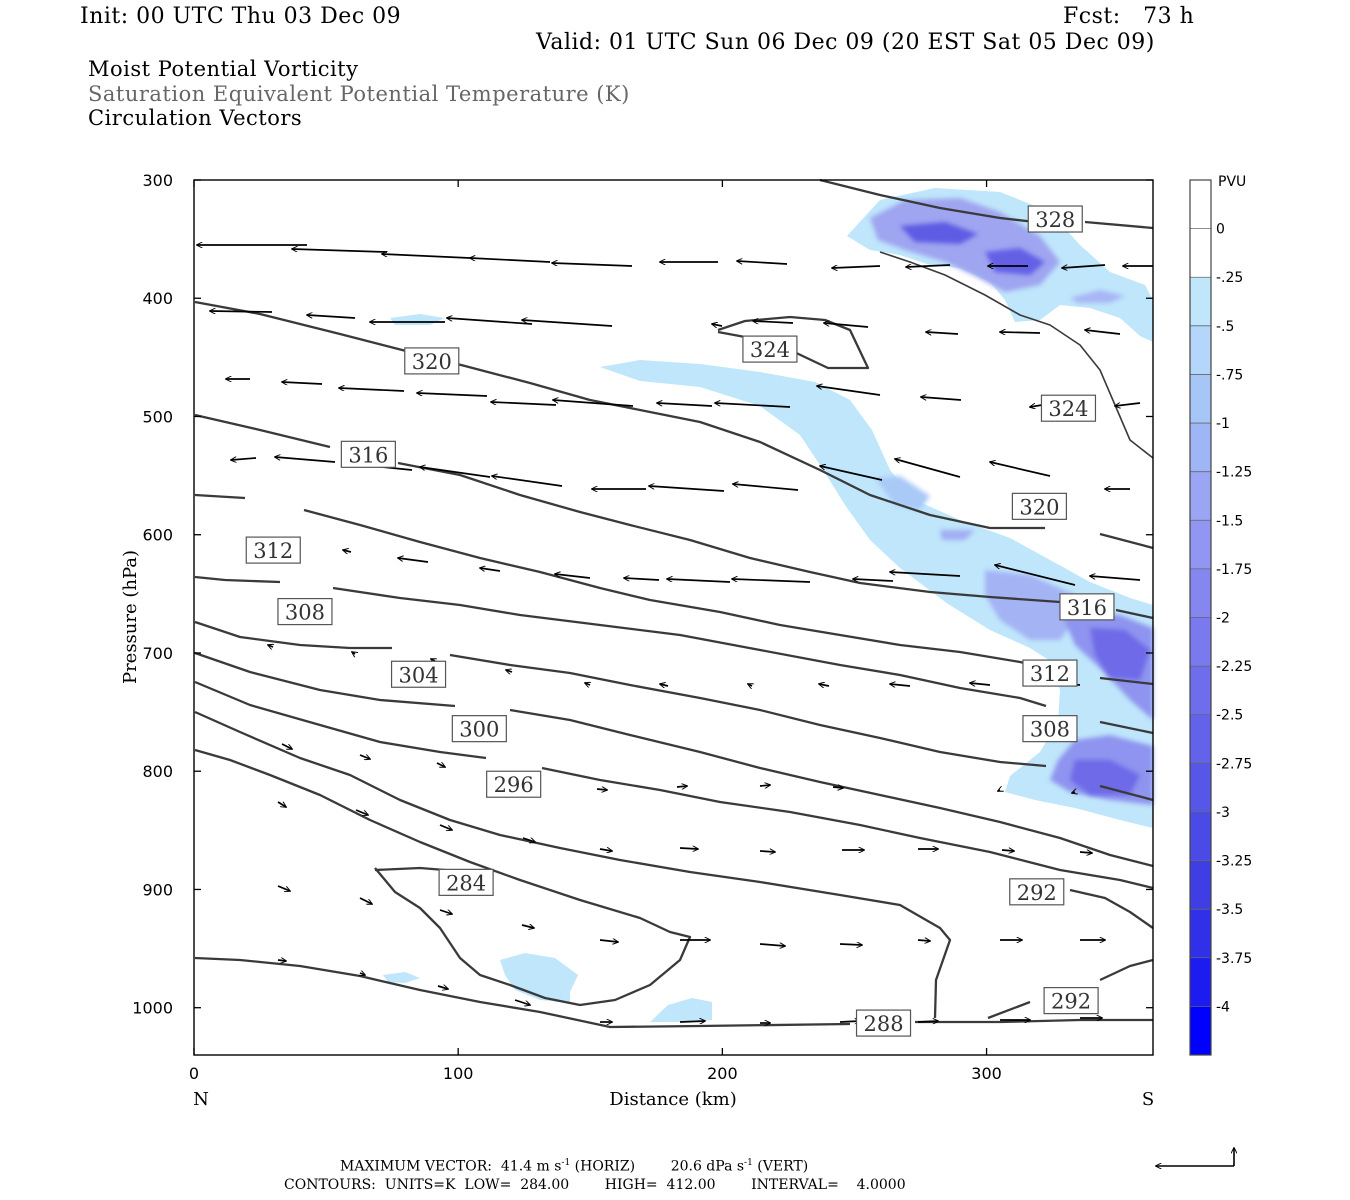 The height and width of the screenshot is (1200, 1350). Describe the element at coordinates (130, 617) in the screenshot. I see `y-axis-label: Pressure (hPa)` at that location.